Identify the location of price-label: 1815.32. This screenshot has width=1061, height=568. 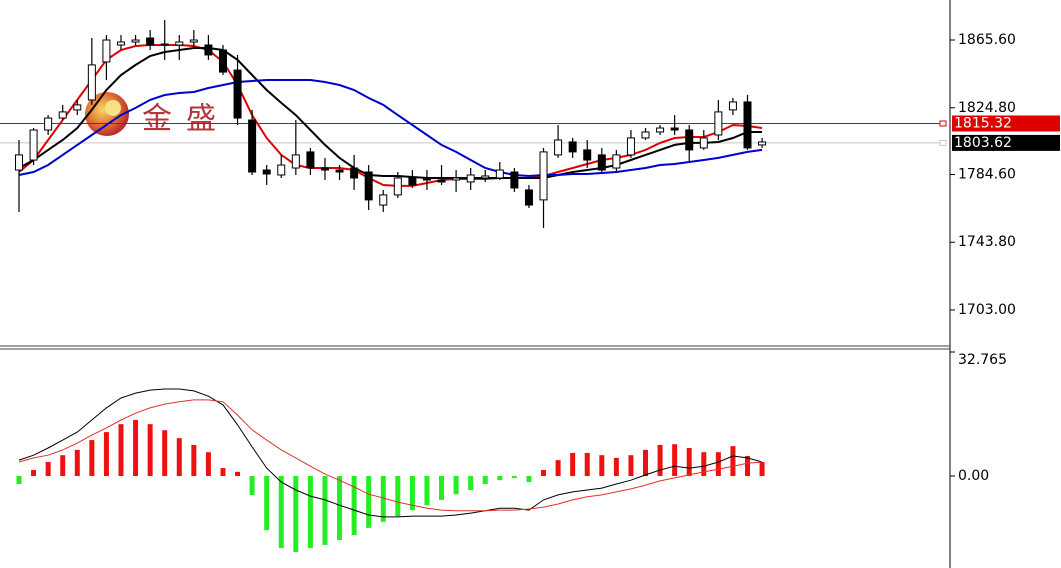
(983, 123).